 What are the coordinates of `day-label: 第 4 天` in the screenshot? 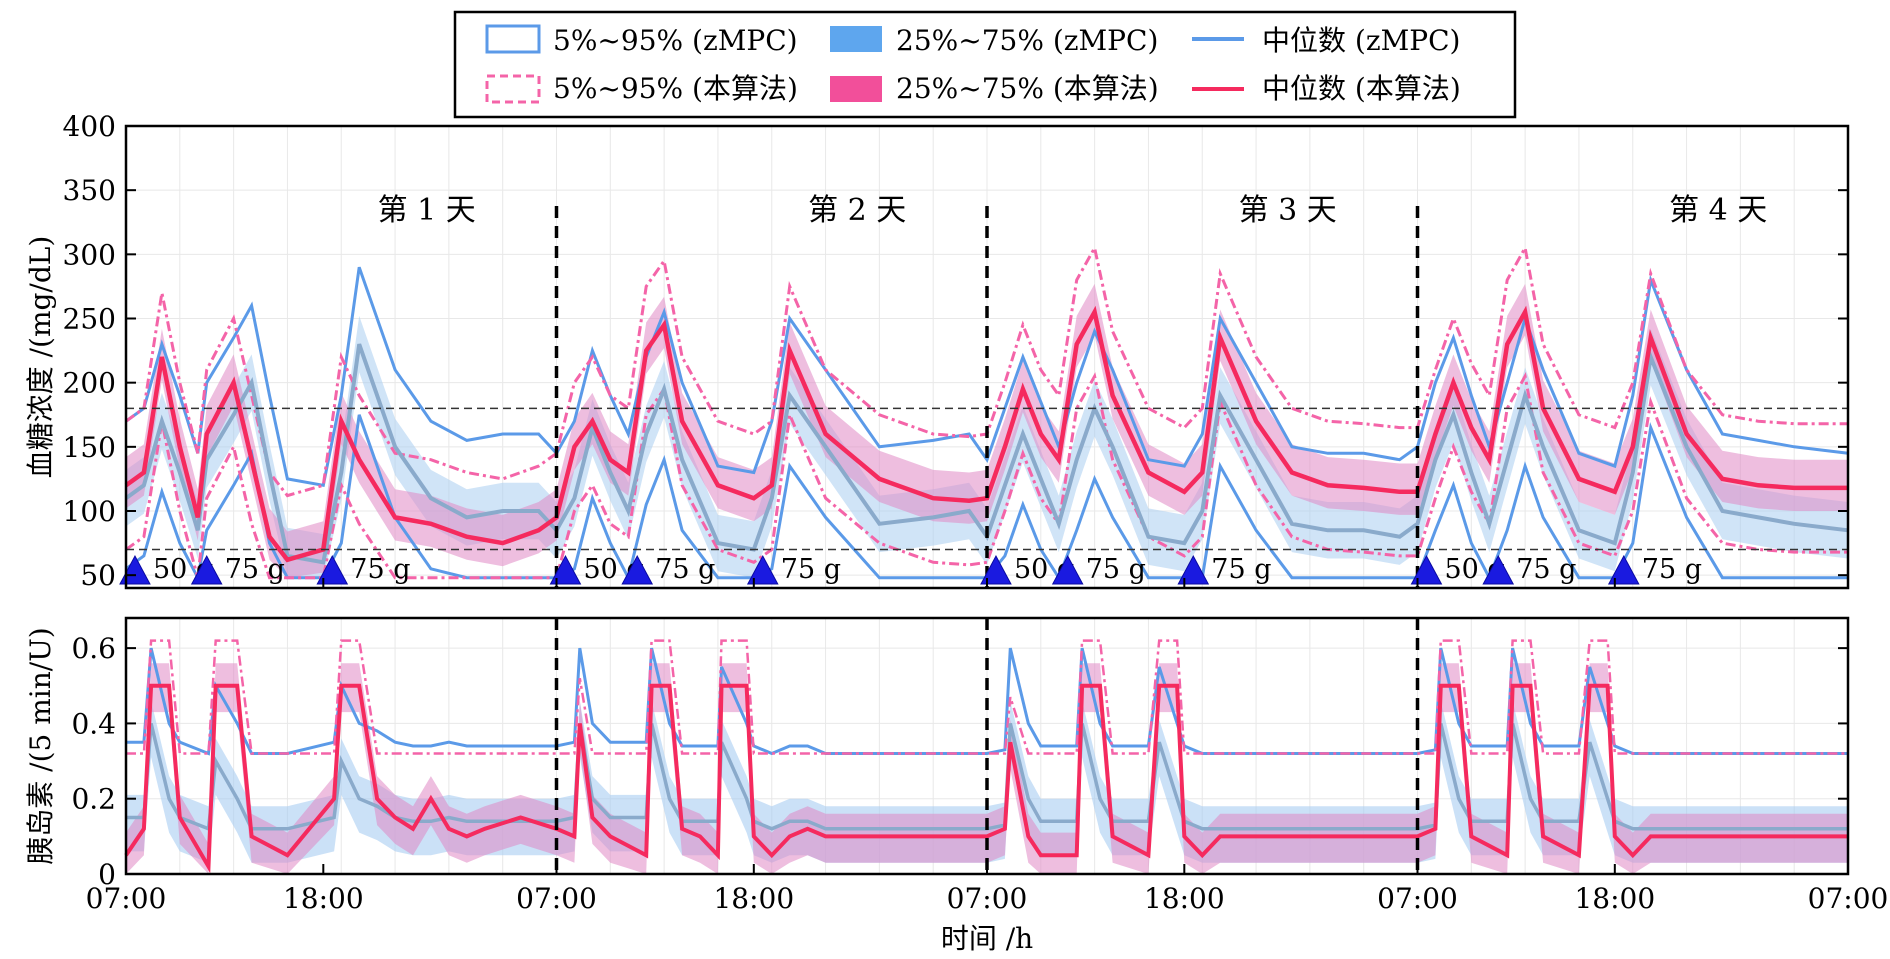 It's located at (1718, 210).